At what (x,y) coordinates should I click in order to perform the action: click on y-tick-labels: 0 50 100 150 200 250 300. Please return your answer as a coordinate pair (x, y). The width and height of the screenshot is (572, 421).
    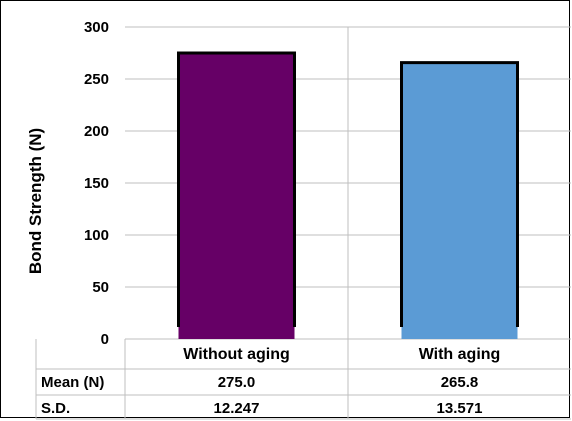
    Looking at the image, I should click on (96, 183).